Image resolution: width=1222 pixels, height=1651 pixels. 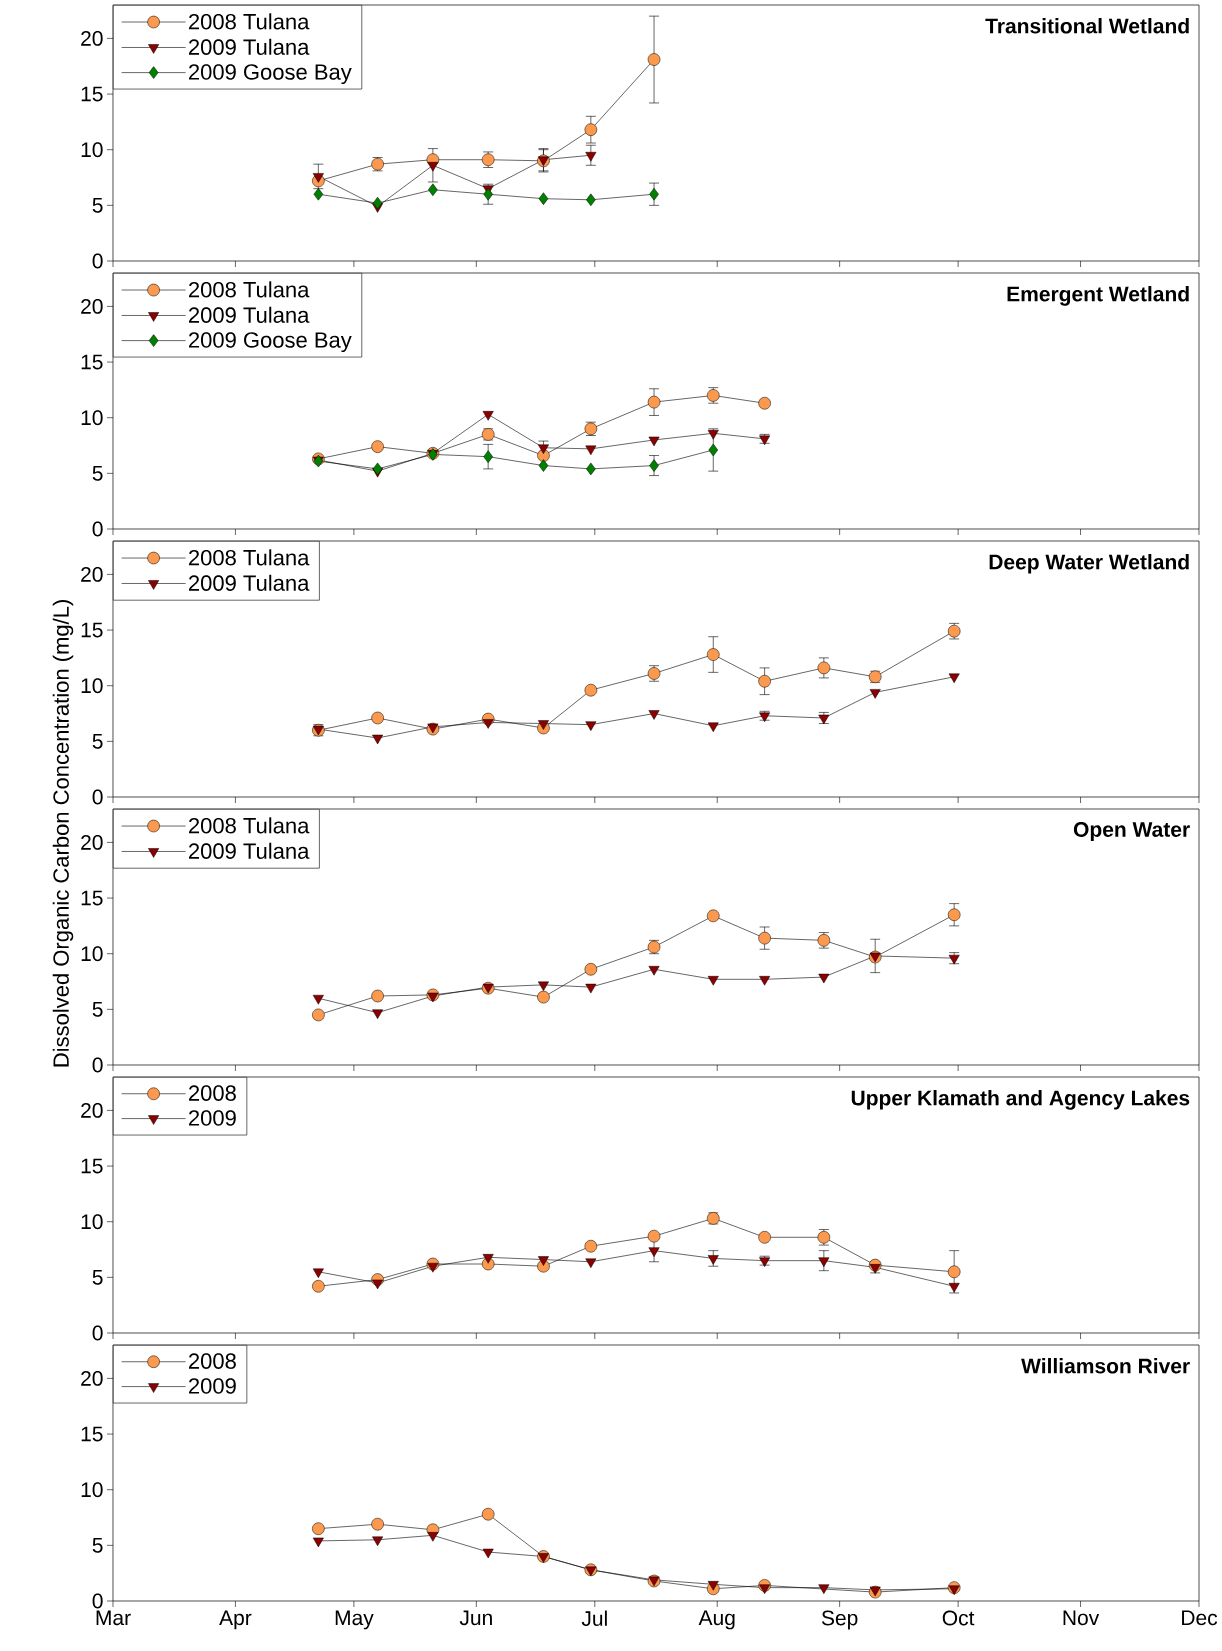 What do you see at coordinates (475, 1618) in the screenshot?
I see `x-tick-label: Jun` at bounding box center [475, 1618].